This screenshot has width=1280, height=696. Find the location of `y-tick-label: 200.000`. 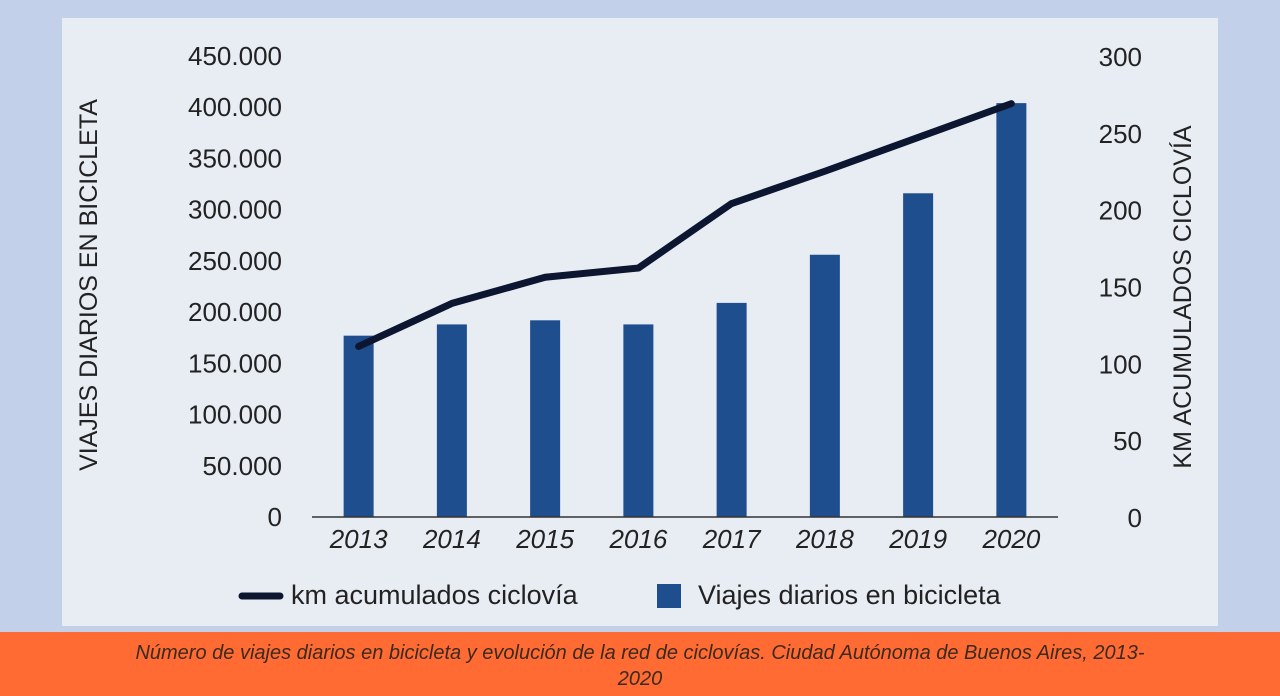

y-tick-label: 200.000 is located at coordinates (235, 312).